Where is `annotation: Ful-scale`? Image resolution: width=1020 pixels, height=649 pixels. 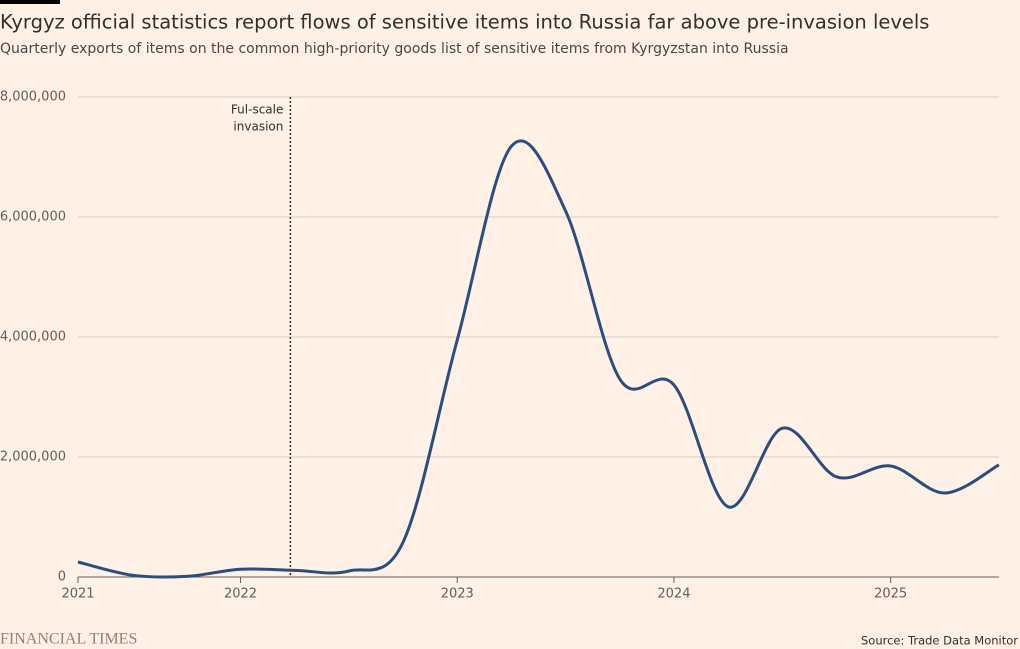 annotation: Ful-scale is located at coordinates (257, 110).